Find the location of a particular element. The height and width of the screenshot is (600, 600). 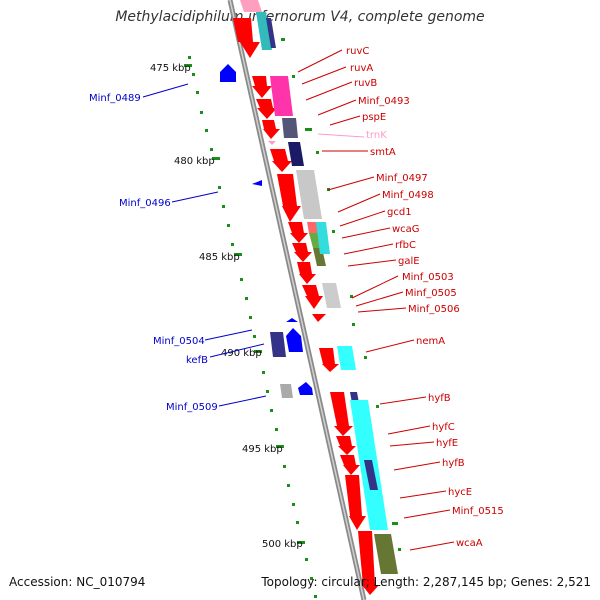

gene-label: rfbC is located at coordinates (405, 245).